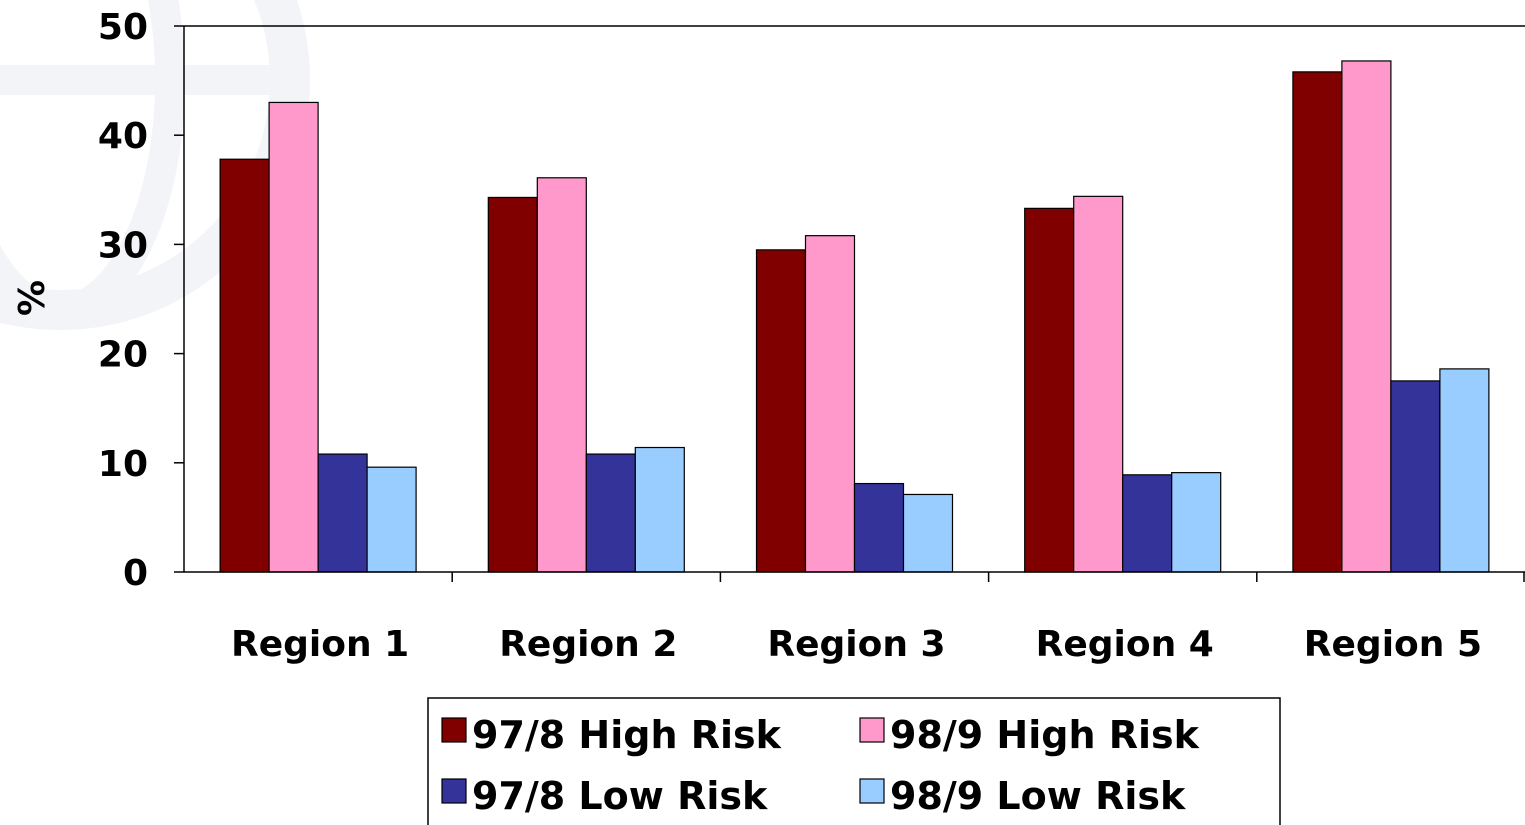 The image size is (1525, 825). Describe the element at coordinates (1038, 796) in the screenshot. I see `legend-entry-label: 98/9 Low Risk` at that location.